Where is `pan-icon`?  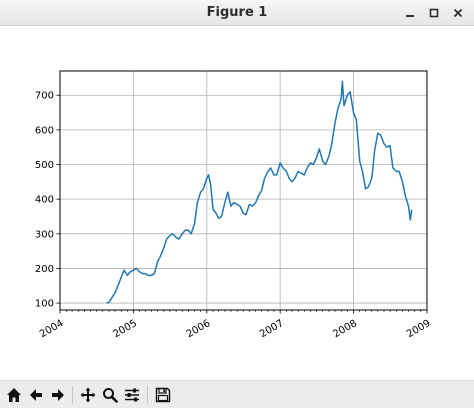
pan-icon is located at coordinates (87, 395).